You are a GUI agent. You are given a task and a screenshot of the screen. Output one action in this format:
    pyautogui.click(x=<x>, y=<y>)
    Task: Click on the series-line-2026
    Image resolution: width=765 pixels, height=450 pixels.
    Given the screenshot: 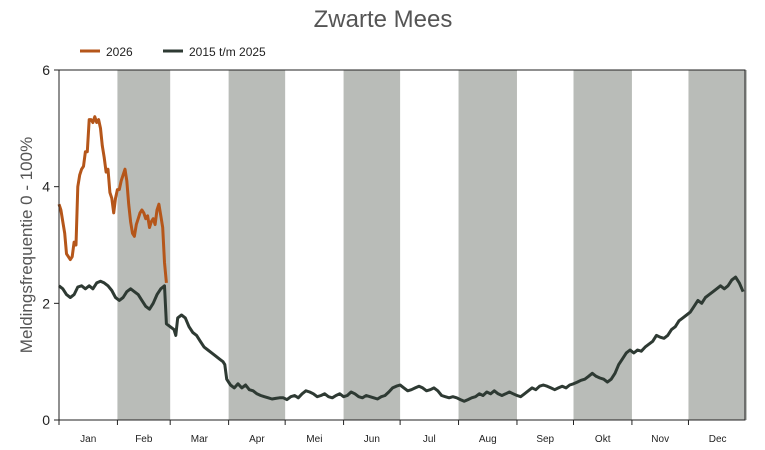 What is the action you would take?
    pyautogui.click(x=112, y=199)
    